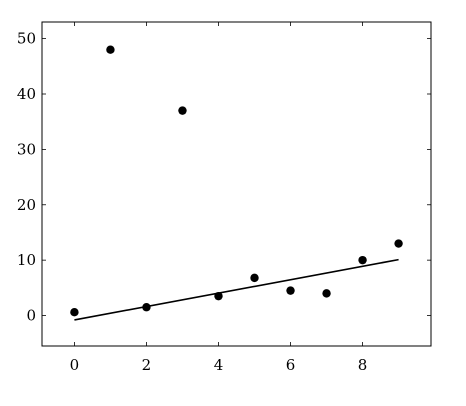 The width and height of the screenshot is (466, 406). What do you see at coordinates (26, 177) in the screenshot?
I see `y-tick-labels: 0 10 20 30 40 50` at bounding box center [26, 177].